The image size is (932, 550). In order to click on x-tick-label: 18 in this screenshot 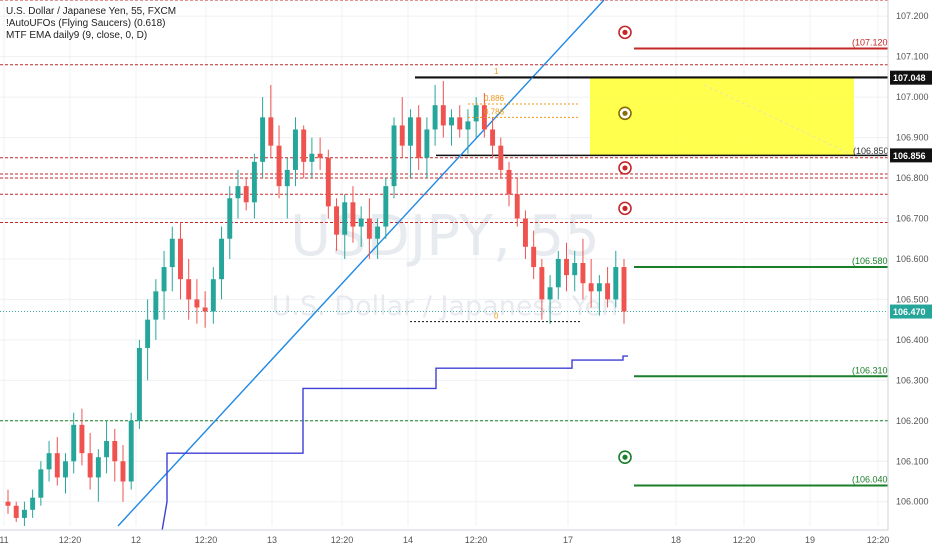, I will do `click(676, 540)`.